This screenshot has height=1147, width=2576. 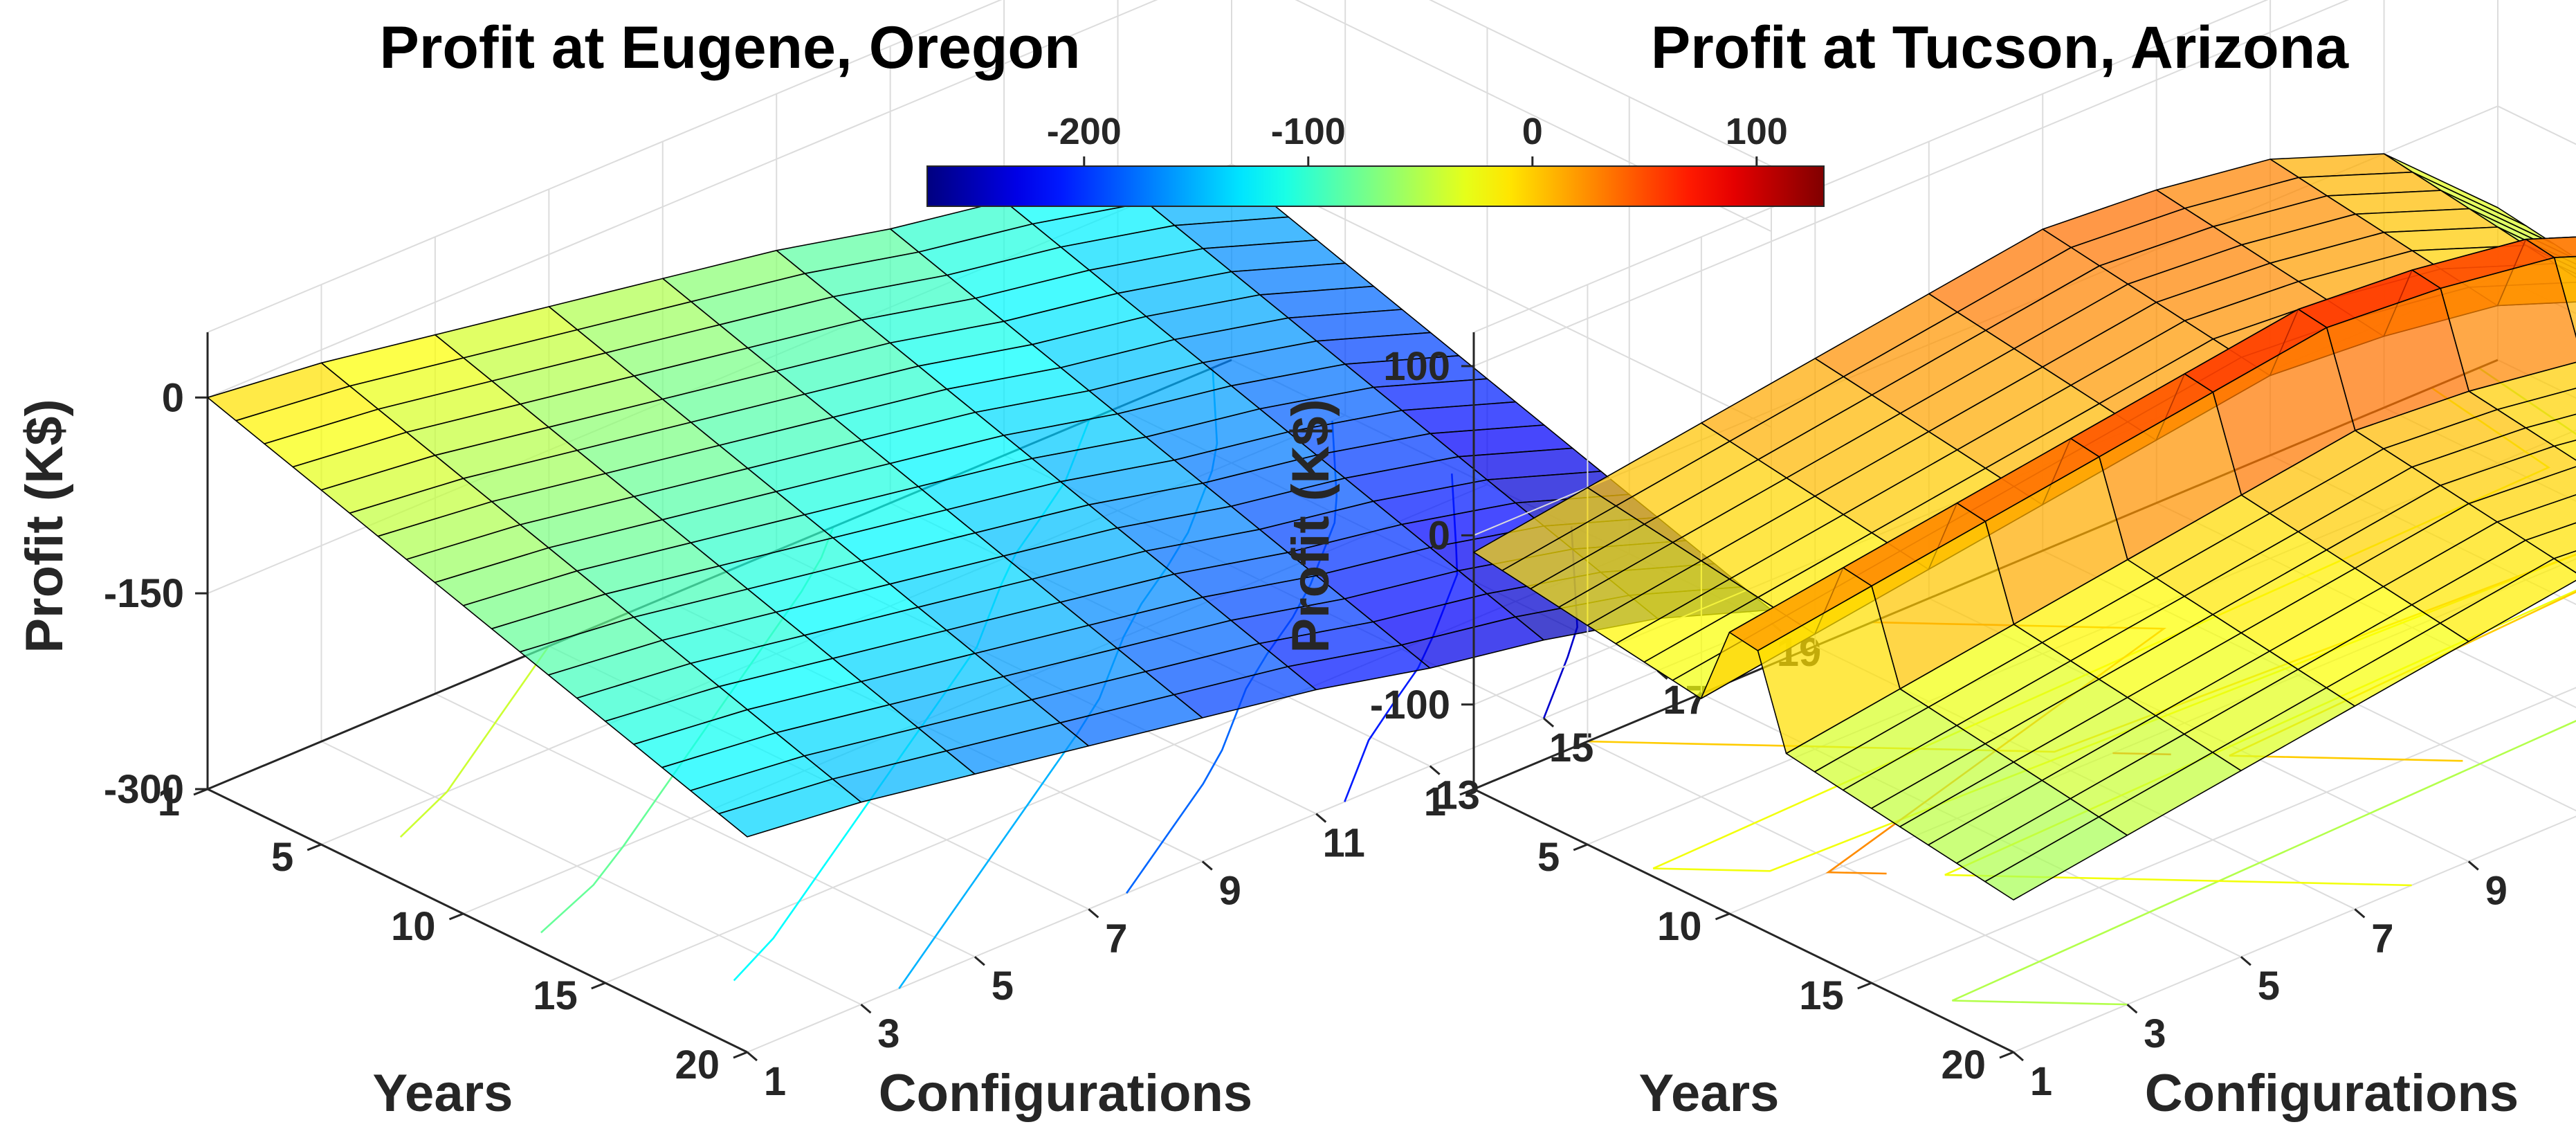 What do you see at coordinates (144, 789) in the screenshot?
I see `eugene-z-tick-label: -300` at bounding box center [144, 789].